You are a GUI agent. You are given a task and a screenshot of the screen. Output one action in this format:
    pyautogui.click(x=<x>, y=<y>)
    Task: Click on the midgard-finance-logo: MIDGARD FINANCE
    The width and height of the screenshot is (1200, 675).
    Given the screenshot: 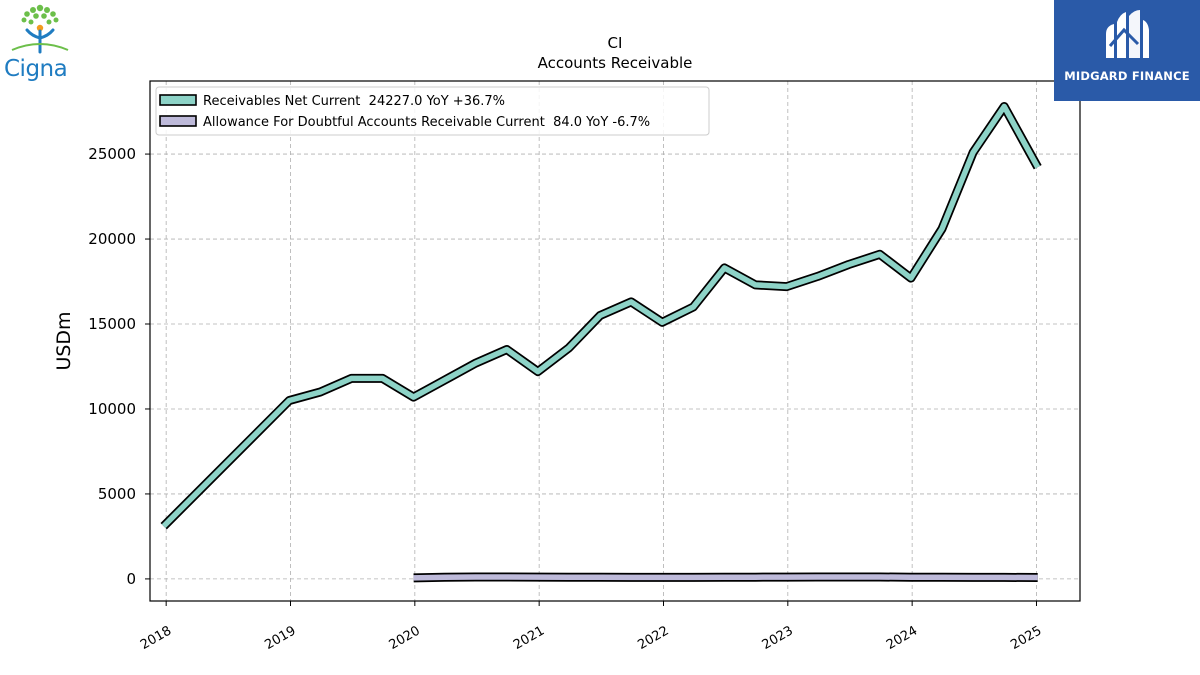 What is the action you would take?
    pyautogui.click(x=1127, y=50)
    